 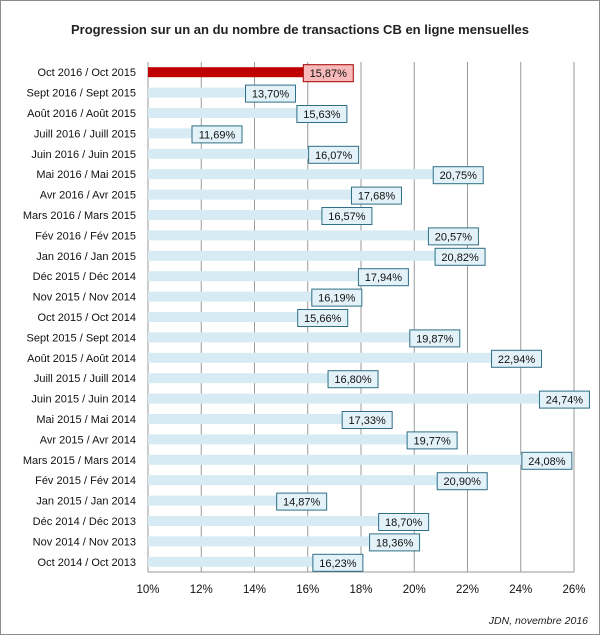 I want to click on category-label: Fév 2016 / Fév 2015, so click(x=85, y=236).